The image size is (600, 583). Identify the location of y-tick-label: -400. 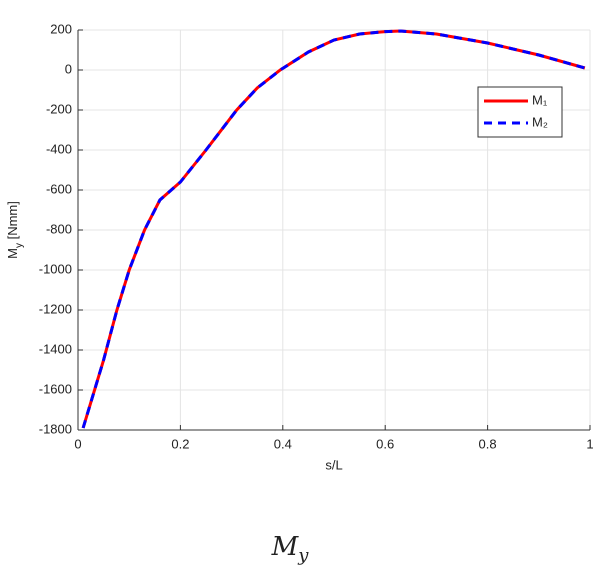
(59, 148).